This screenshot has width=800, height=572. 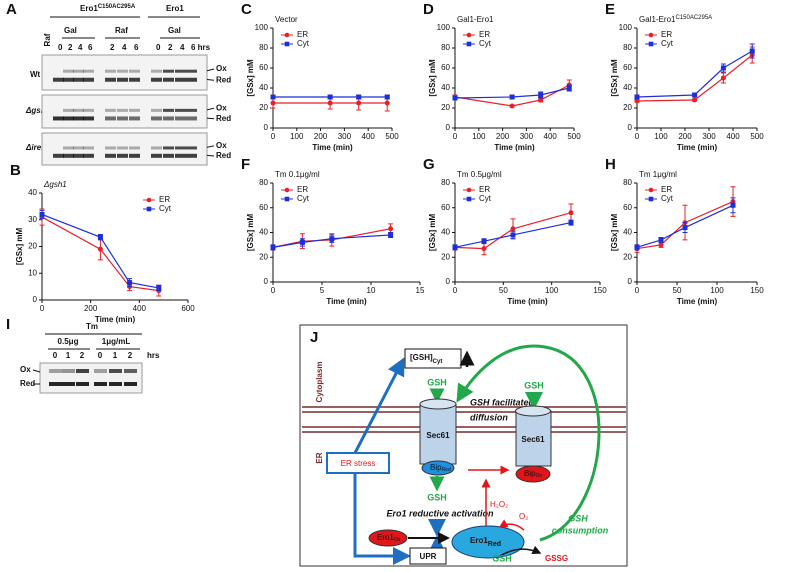 I want to click on x-tick-label: 50, so click(x=503, y=290).